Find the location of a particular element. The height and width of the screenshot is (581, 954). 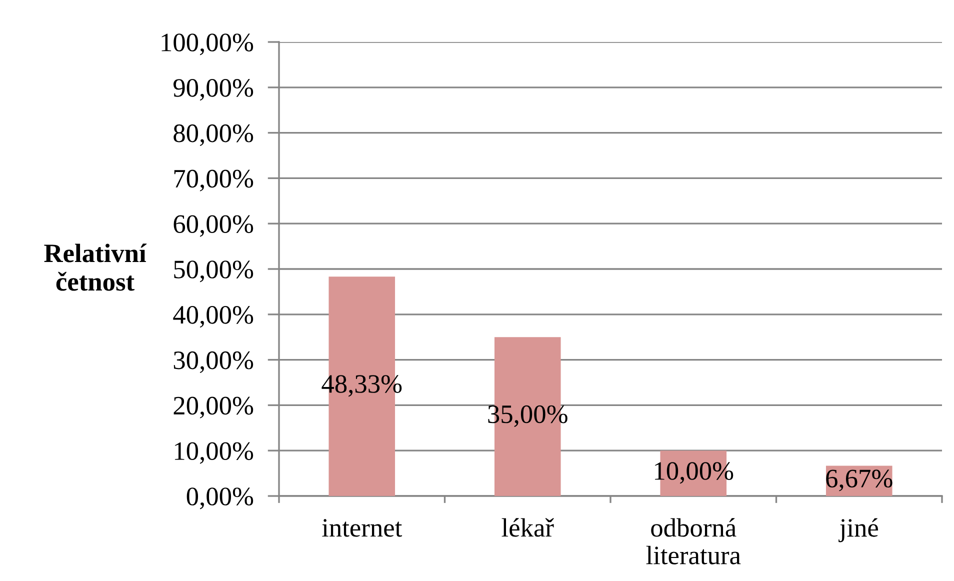

y-axis-title: Relativní četnost is located at coordinates (95, 267).